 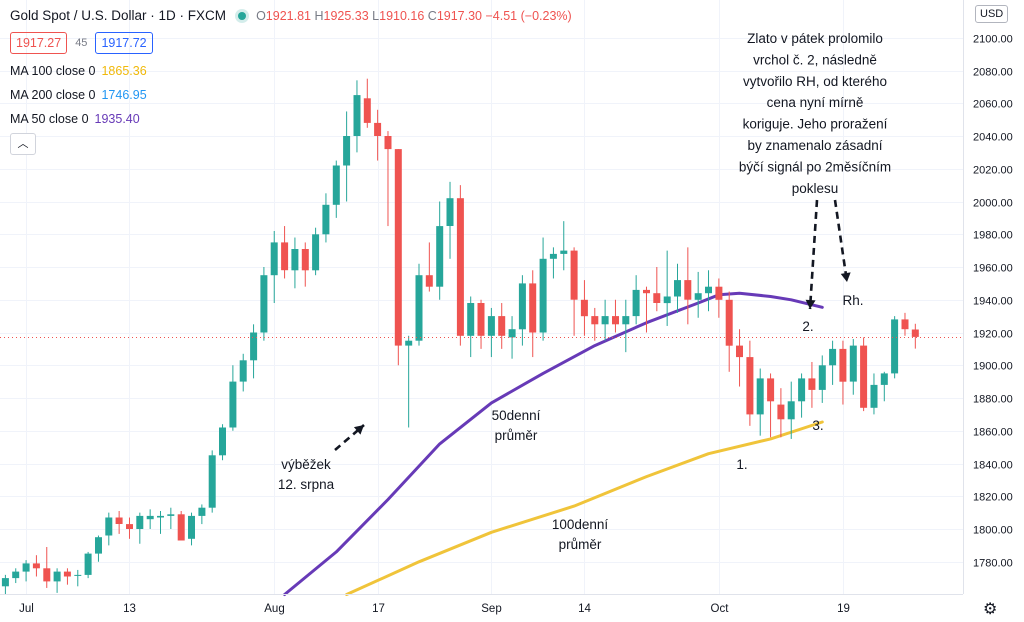 I want to click on arrow-to-point-2-shaft, so click(x=813, y=254).